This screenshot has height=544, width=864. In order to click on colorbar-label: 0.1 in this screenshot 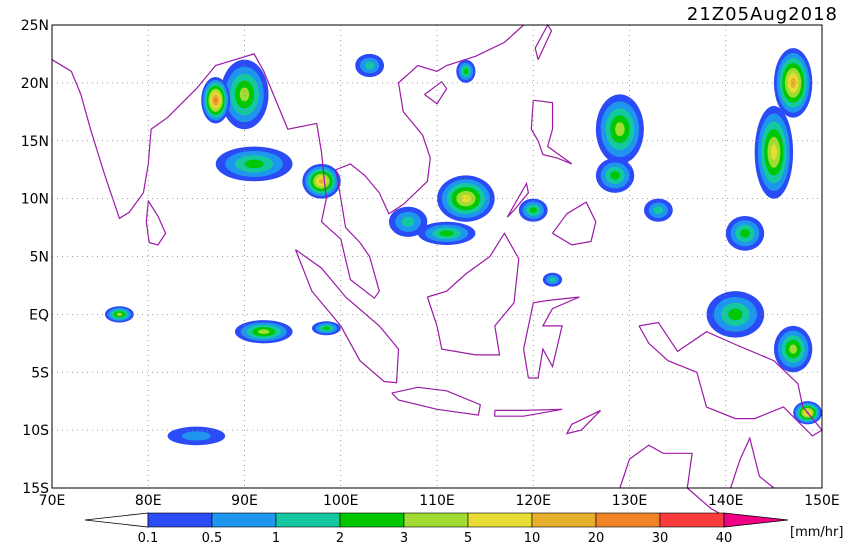, I will do `click(148, 537)`.